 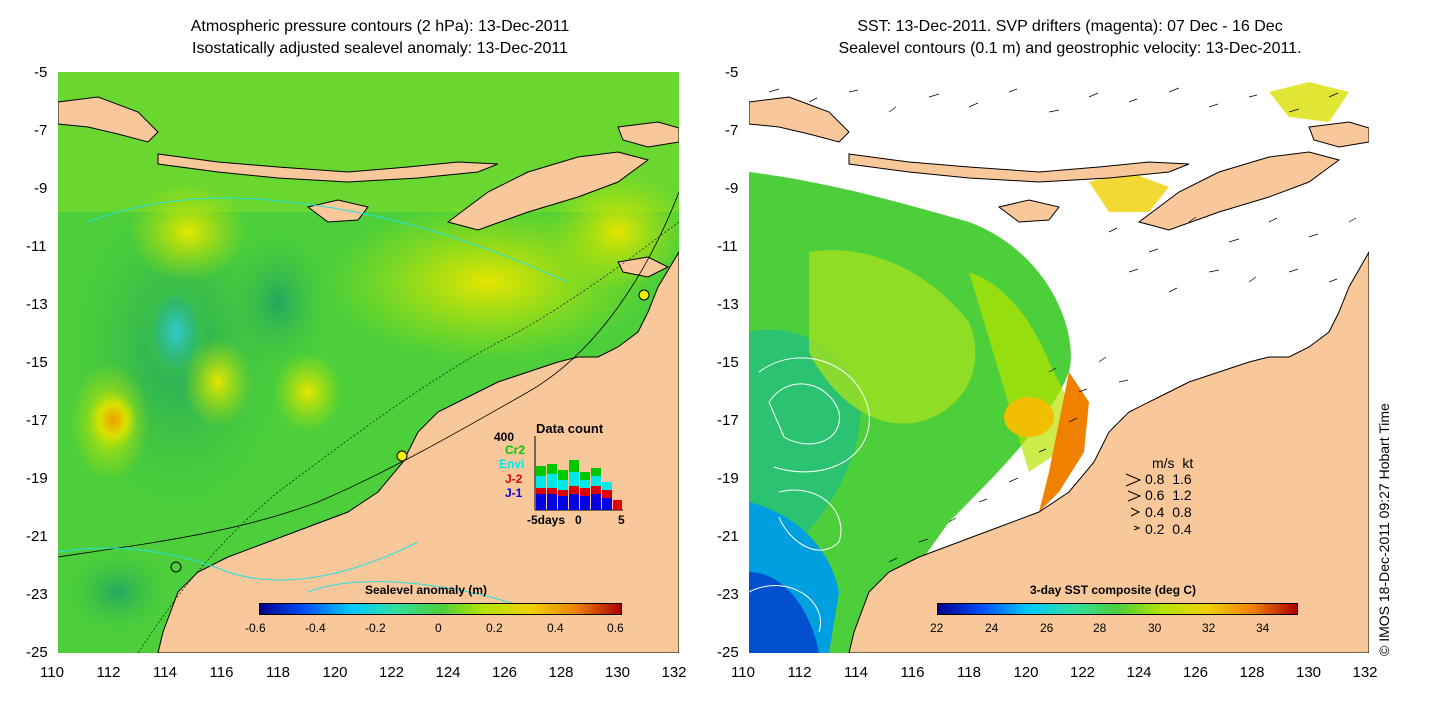 What do you see at coordinates (255, 628) in the screenshot?
I see `left-cbar-label: -0.6` at bounding box center [255, 628].